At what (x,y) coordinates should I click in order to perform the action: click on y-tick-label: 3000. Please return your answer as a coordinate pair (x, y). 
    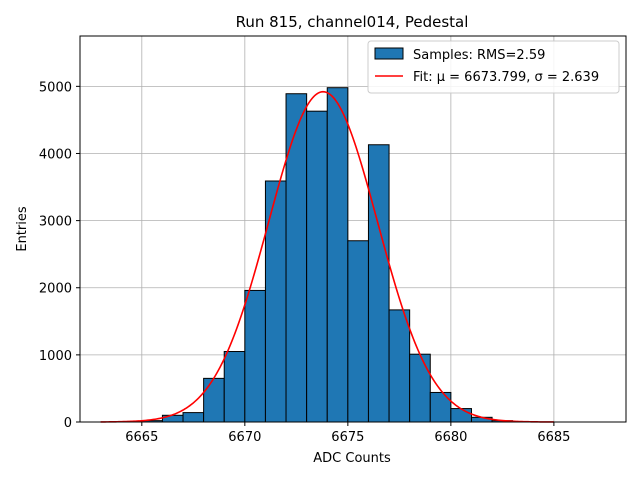
    Looking at the image, I should click on (55, 222).